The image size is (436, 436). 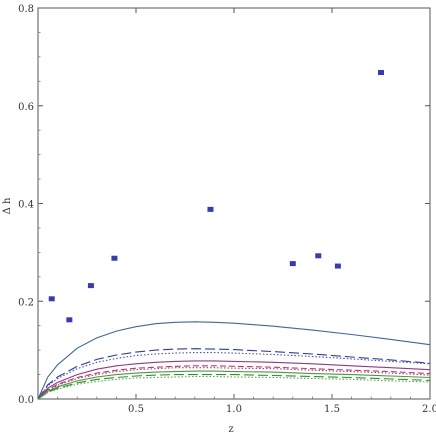 I want to click on x-tick-label: 1.5, so click(x=332, y=409).